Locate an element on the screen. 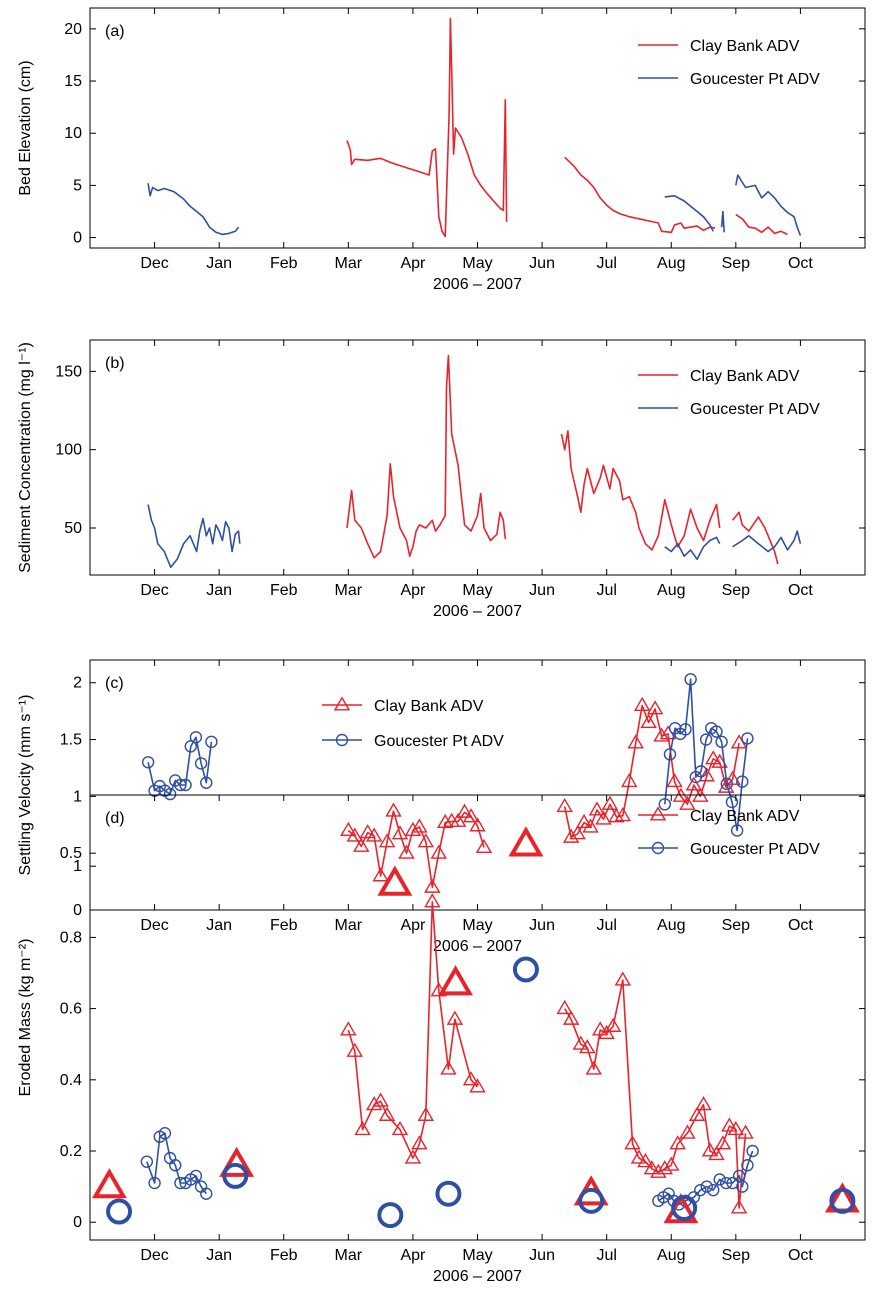  x-axis-label: 2006 – 2007 is located at coordinates (477, 284).